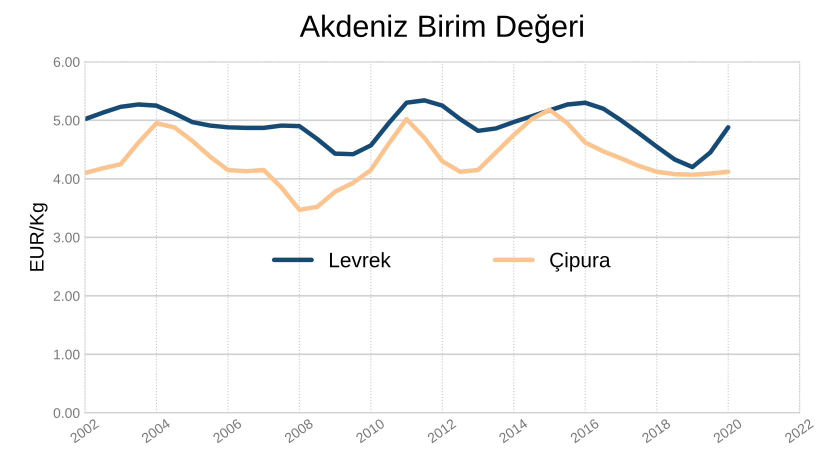  Describe the element at coordinates (67, 237) in the screenshot. I see `y-tick-label: 3.00` at that location.